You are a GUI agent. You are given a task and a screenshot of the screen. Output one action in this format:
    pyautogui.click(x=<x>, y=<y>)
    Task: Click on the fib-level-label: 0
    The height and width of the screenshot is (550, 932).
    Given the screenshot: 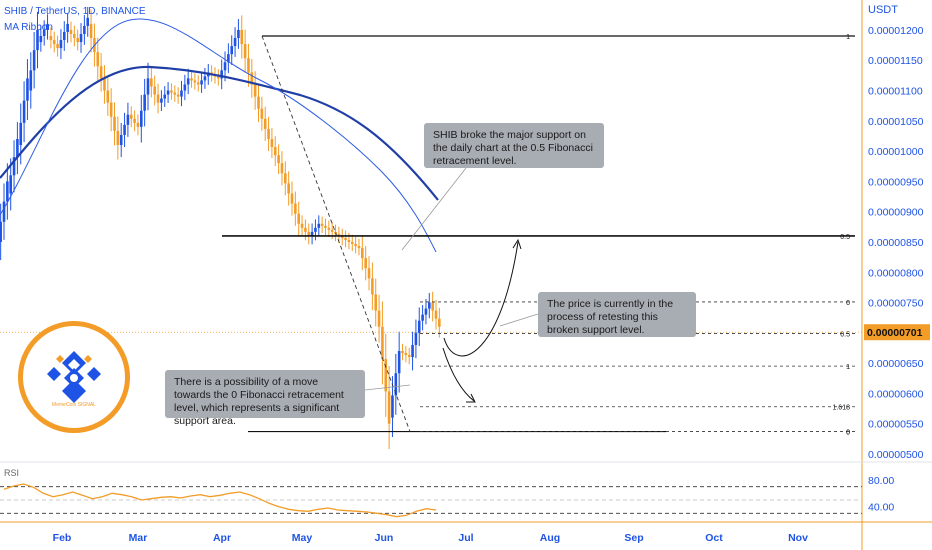 What is the action you would take?
    pyautogui.click(x=848, y=433)
    